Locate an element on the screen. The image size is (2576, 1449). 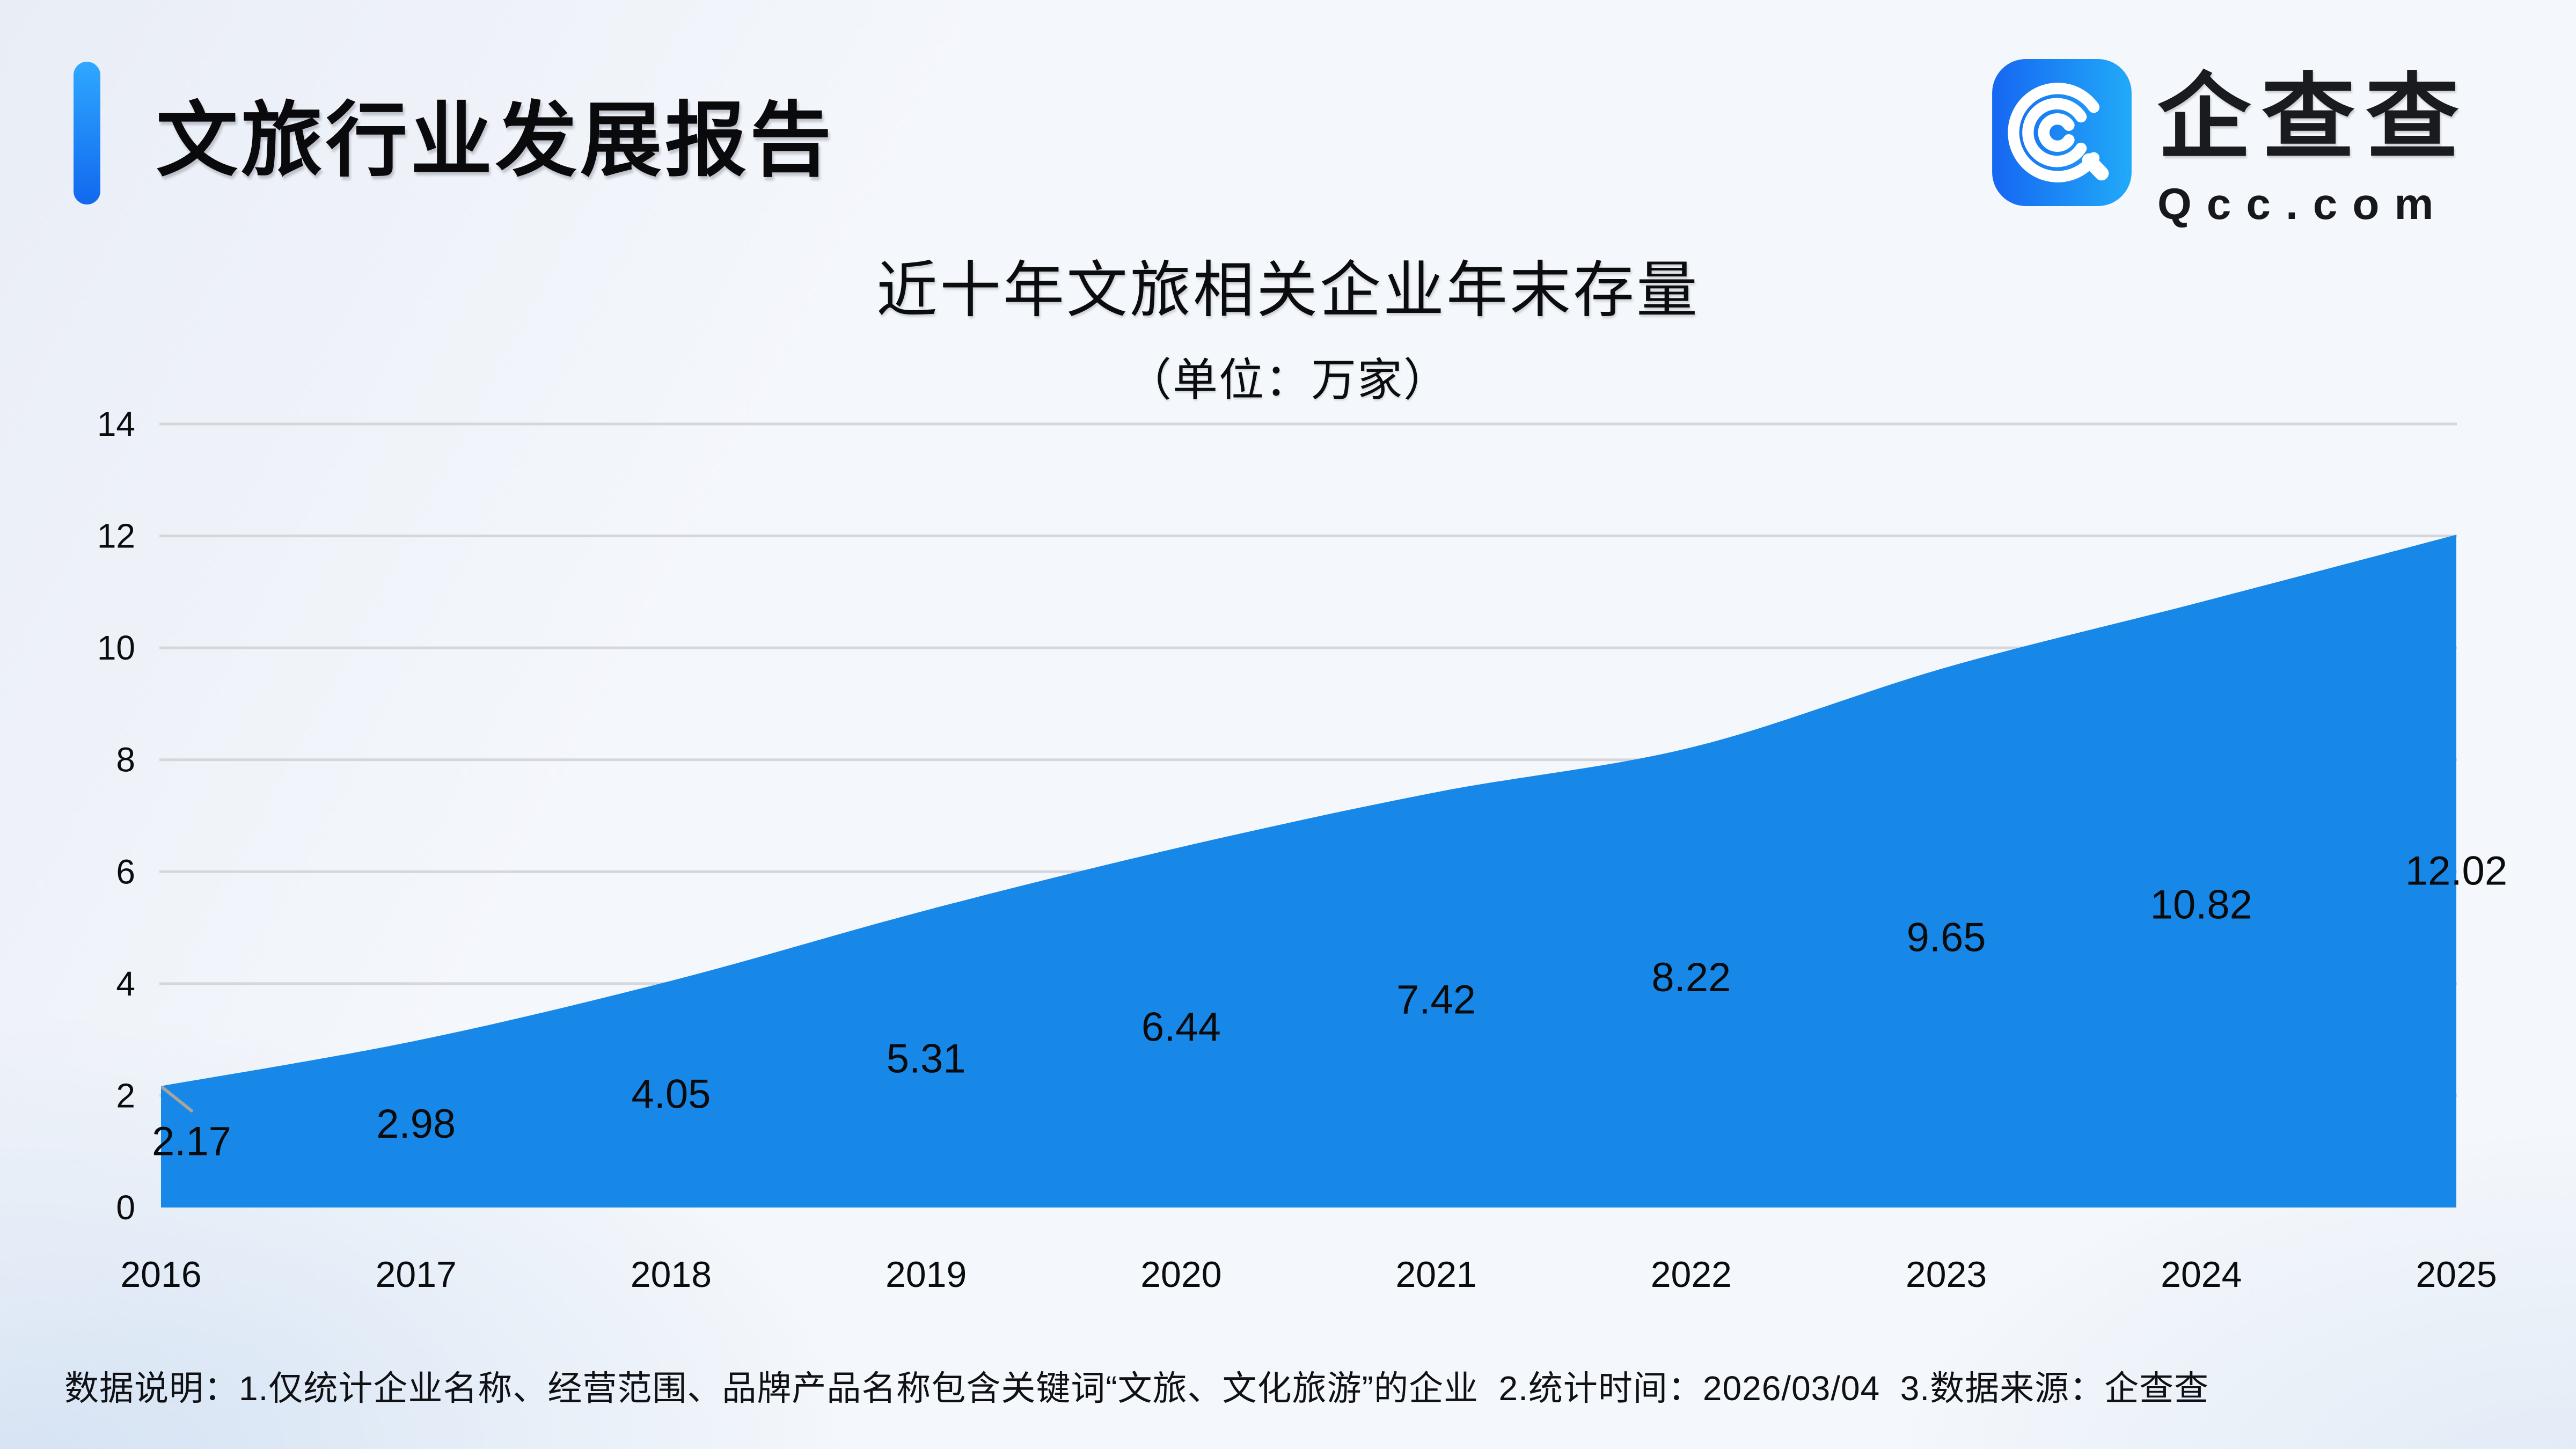
y-tick-label: 2 is located at coordinates (125, 1095).